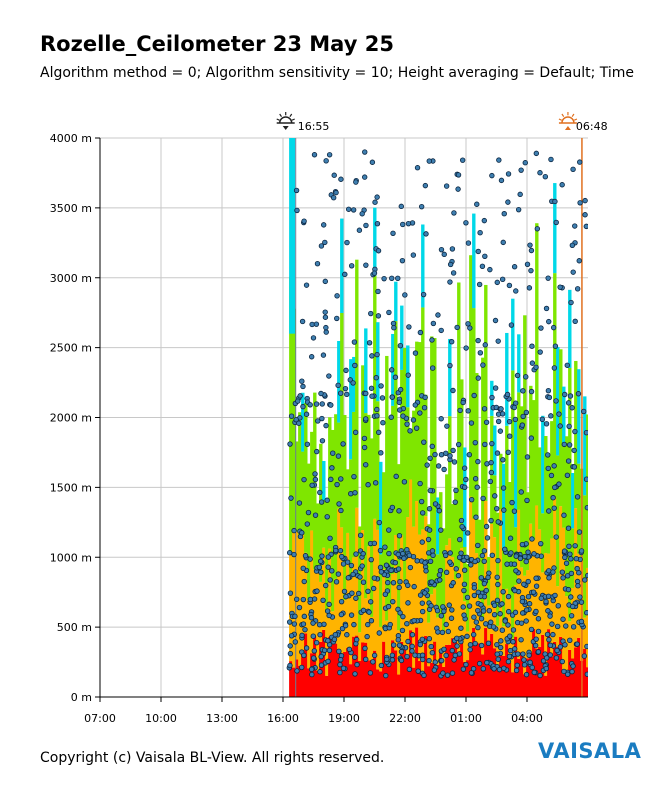  Describe the element at coordinates (71, 418) in the screenshot. I see `y-tick-label: 2000 m` at that location.